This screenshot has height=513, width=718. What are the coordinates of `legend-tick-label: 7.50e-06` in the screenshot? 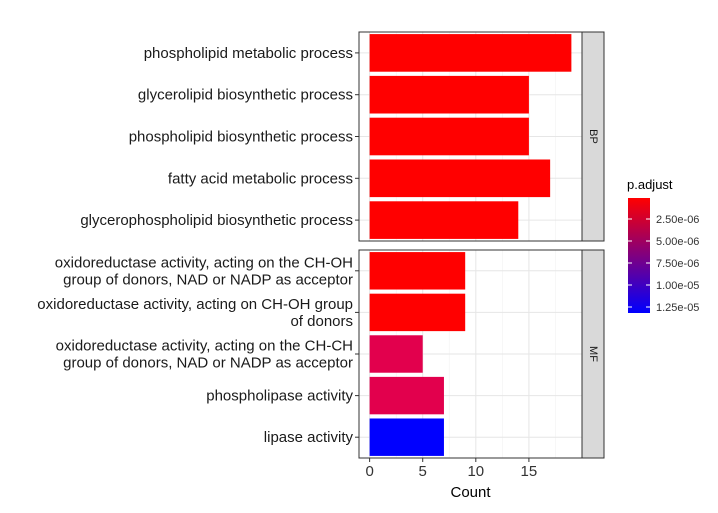 It's located at (677, 264).